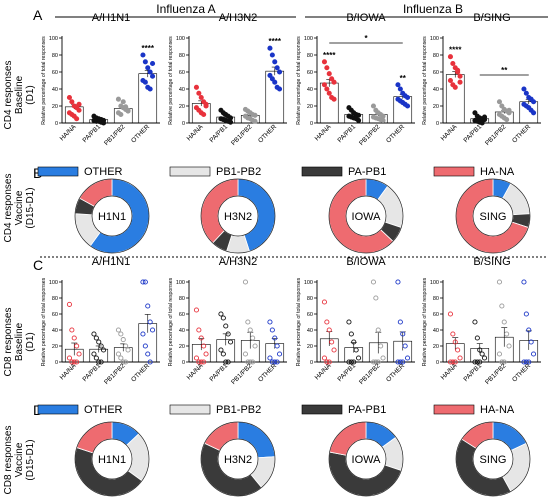 This screenshot has width=550, height=498. What do you see at coordinates (103, 172) in the screenshot?
I see `legend-label: OTHER` at bounding box center [103, 172].